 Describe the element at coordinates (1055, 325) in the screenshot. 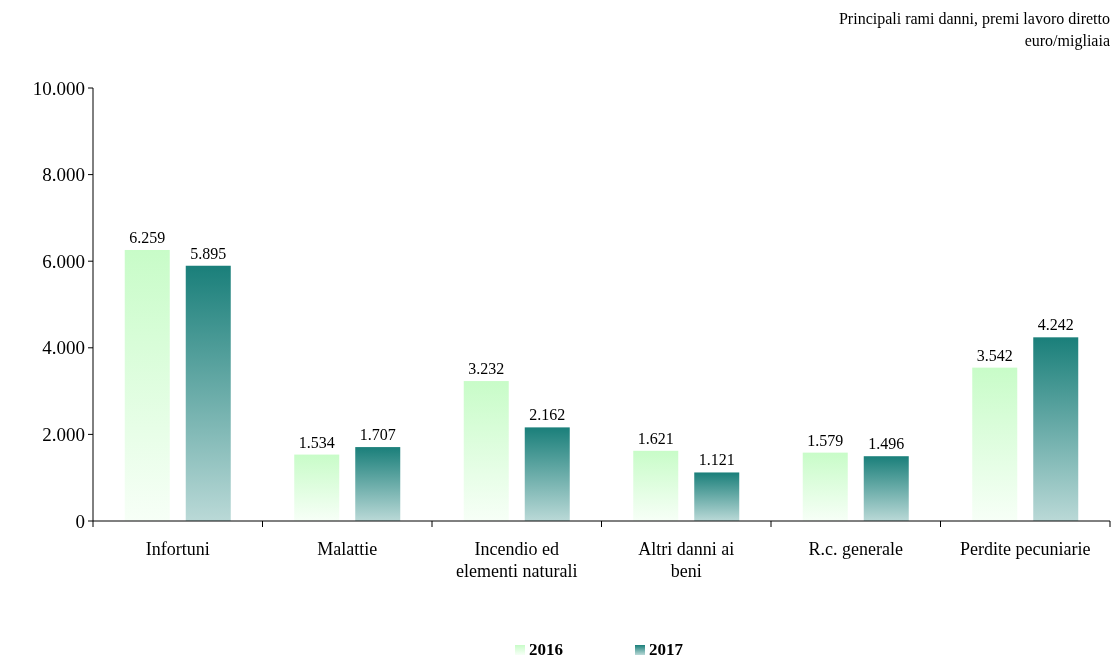

I see `data-label: 4.242` at that location.